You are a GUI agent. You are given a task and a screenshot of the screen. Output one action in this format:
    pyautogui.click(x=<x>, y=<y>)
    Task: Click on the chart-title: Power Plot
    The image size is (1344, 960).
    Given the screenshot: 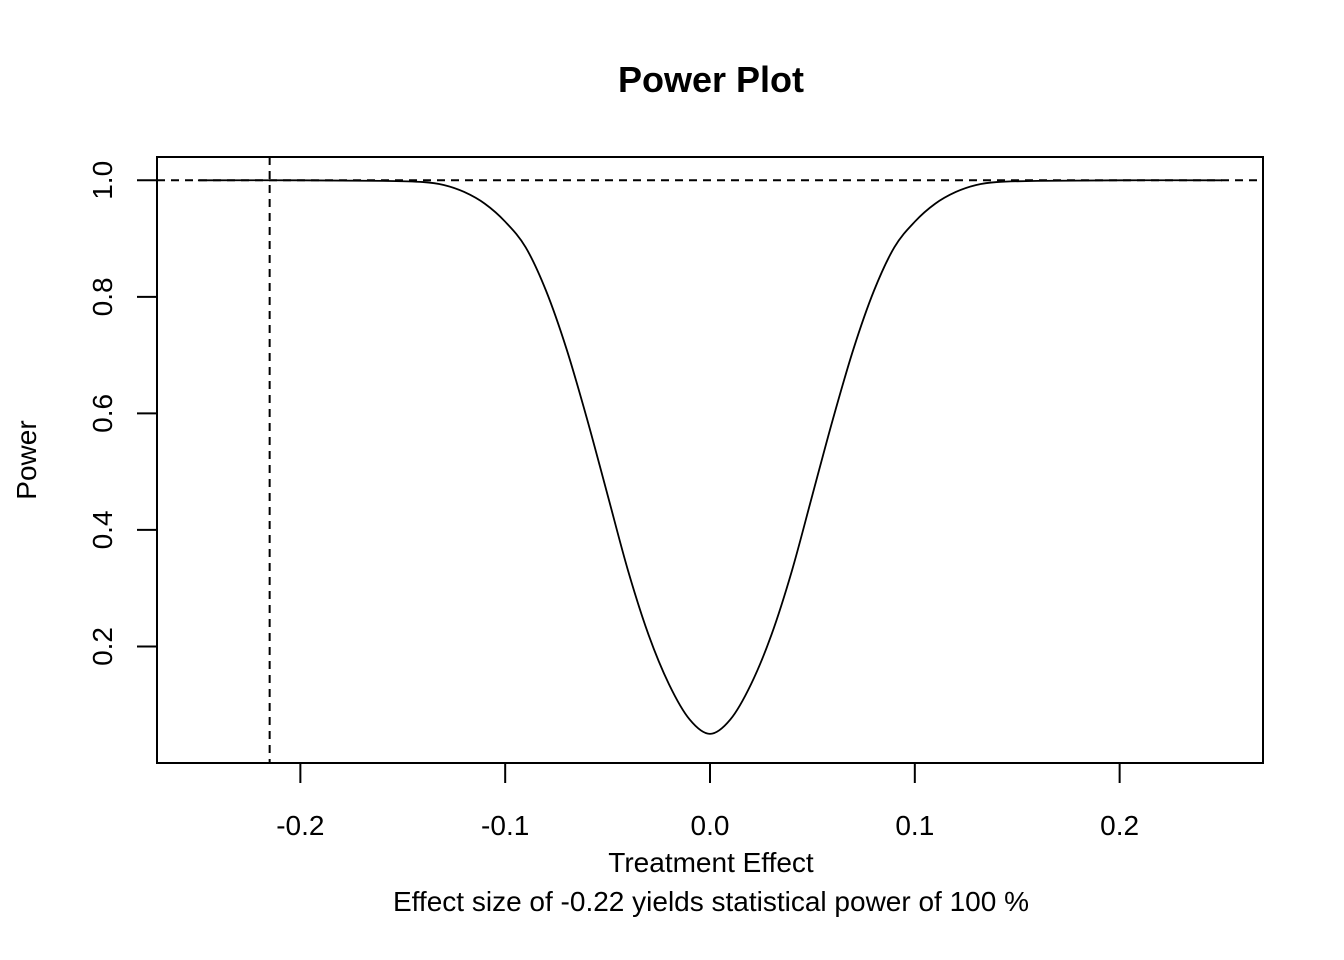 What is the action you would take?
    pyautogui.click(x=711, y=79)
    